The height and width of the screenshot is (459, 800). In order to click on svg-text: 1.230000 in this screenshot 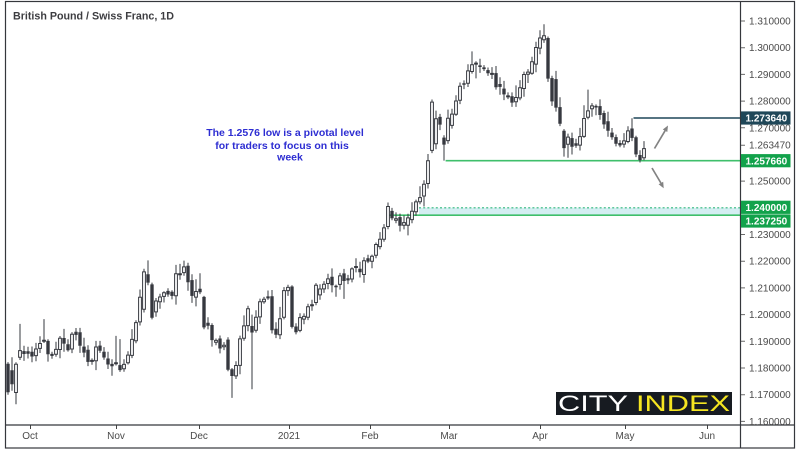, I will do `click(770, 235)`.